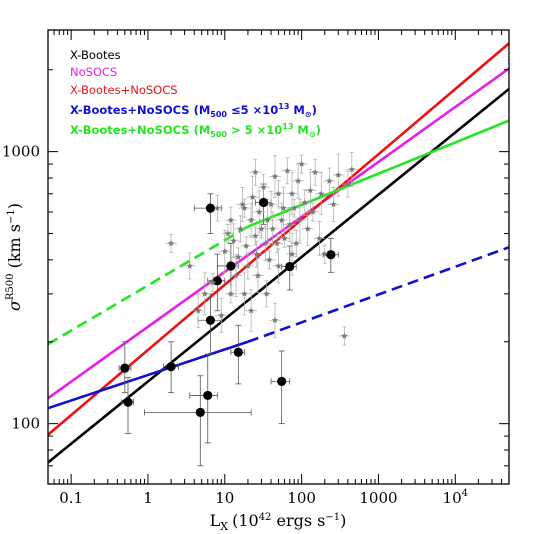 The image size is (534, 534). I want to click on legend-entry: X-Bootes+NoSOCS, so click(124, 90).